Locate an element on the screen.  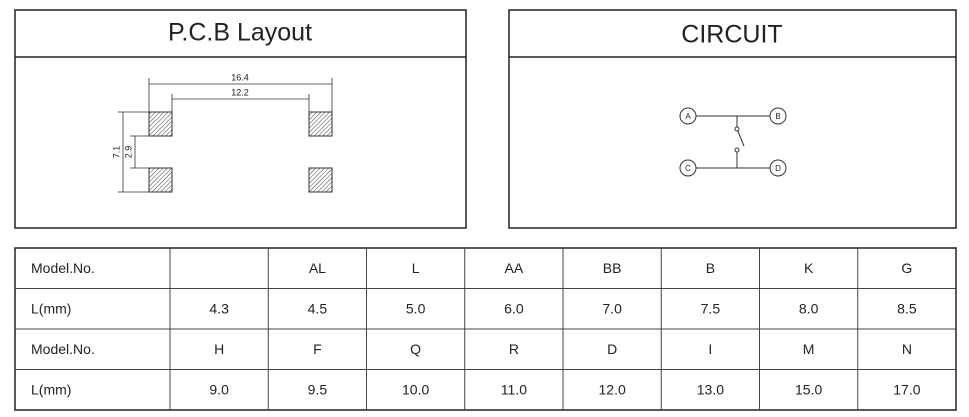
table-cell: M is located at coordinates (809, 349).